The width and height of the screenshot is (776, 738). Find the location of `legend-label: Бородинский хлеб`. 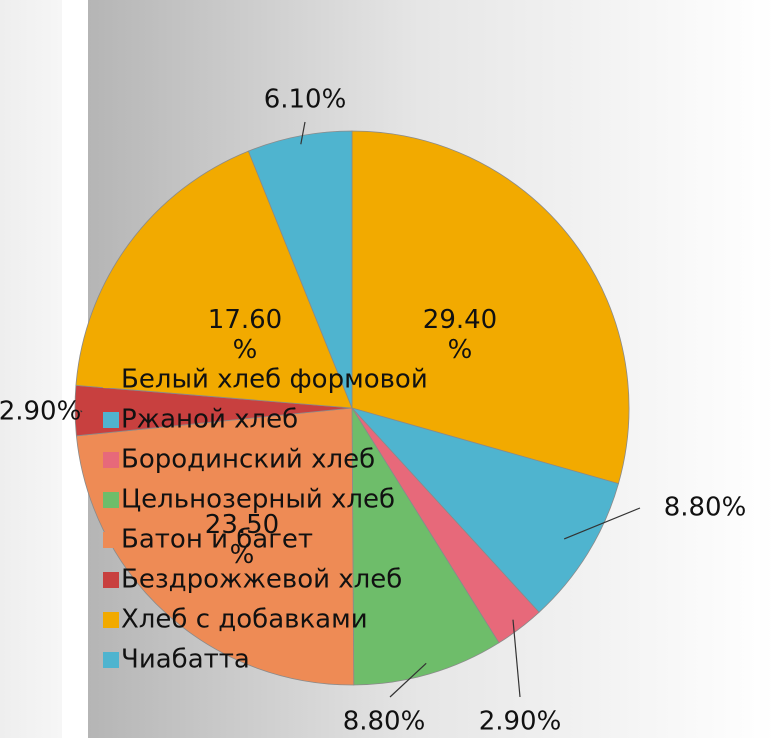

legend-label: Бородинский хлеб is located at coordinates (248, 460).